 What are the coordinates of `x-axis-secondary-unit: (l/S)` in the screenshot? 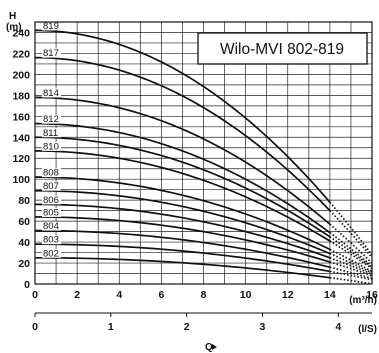 It's located at (367, 329).